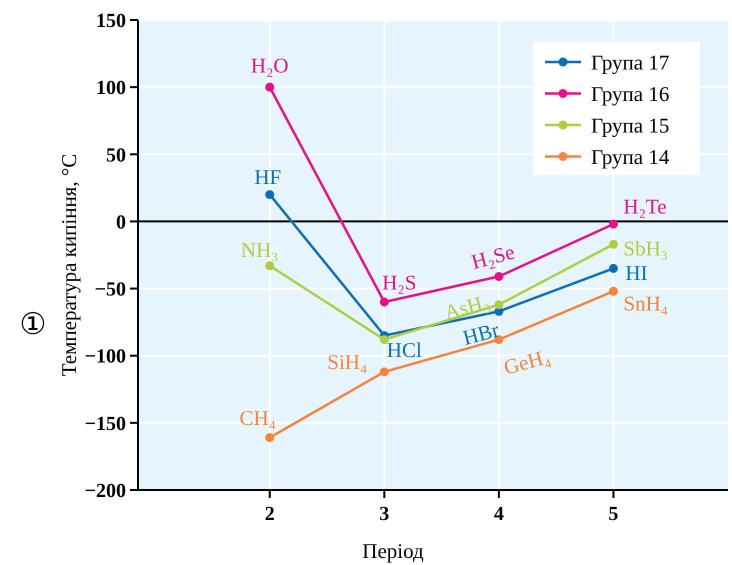  I want to click on annotation: H₂Se, so click(493, 257).